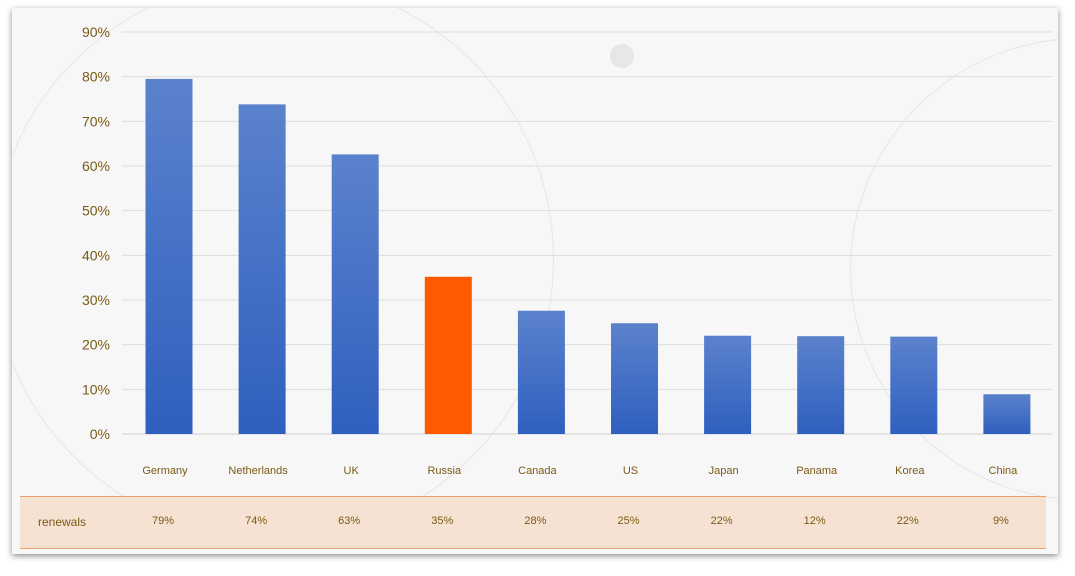  I want to click on bar-korea, so click(914, 385).